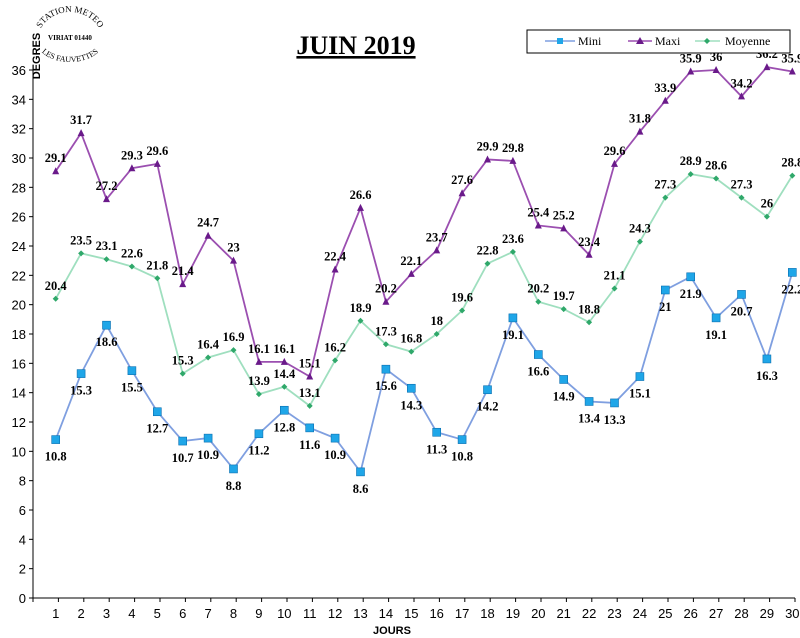 This screenshot has height=638, width=800. I want to click on data-label-mini: 15.3, so click(81, 391).